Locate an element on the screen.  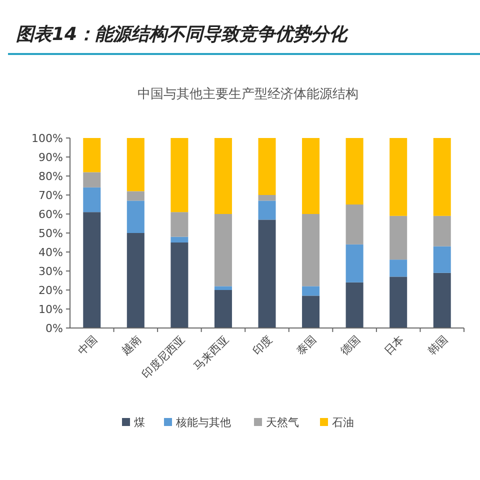
y-tick-label: 90% is located at coordinates (50, 157).